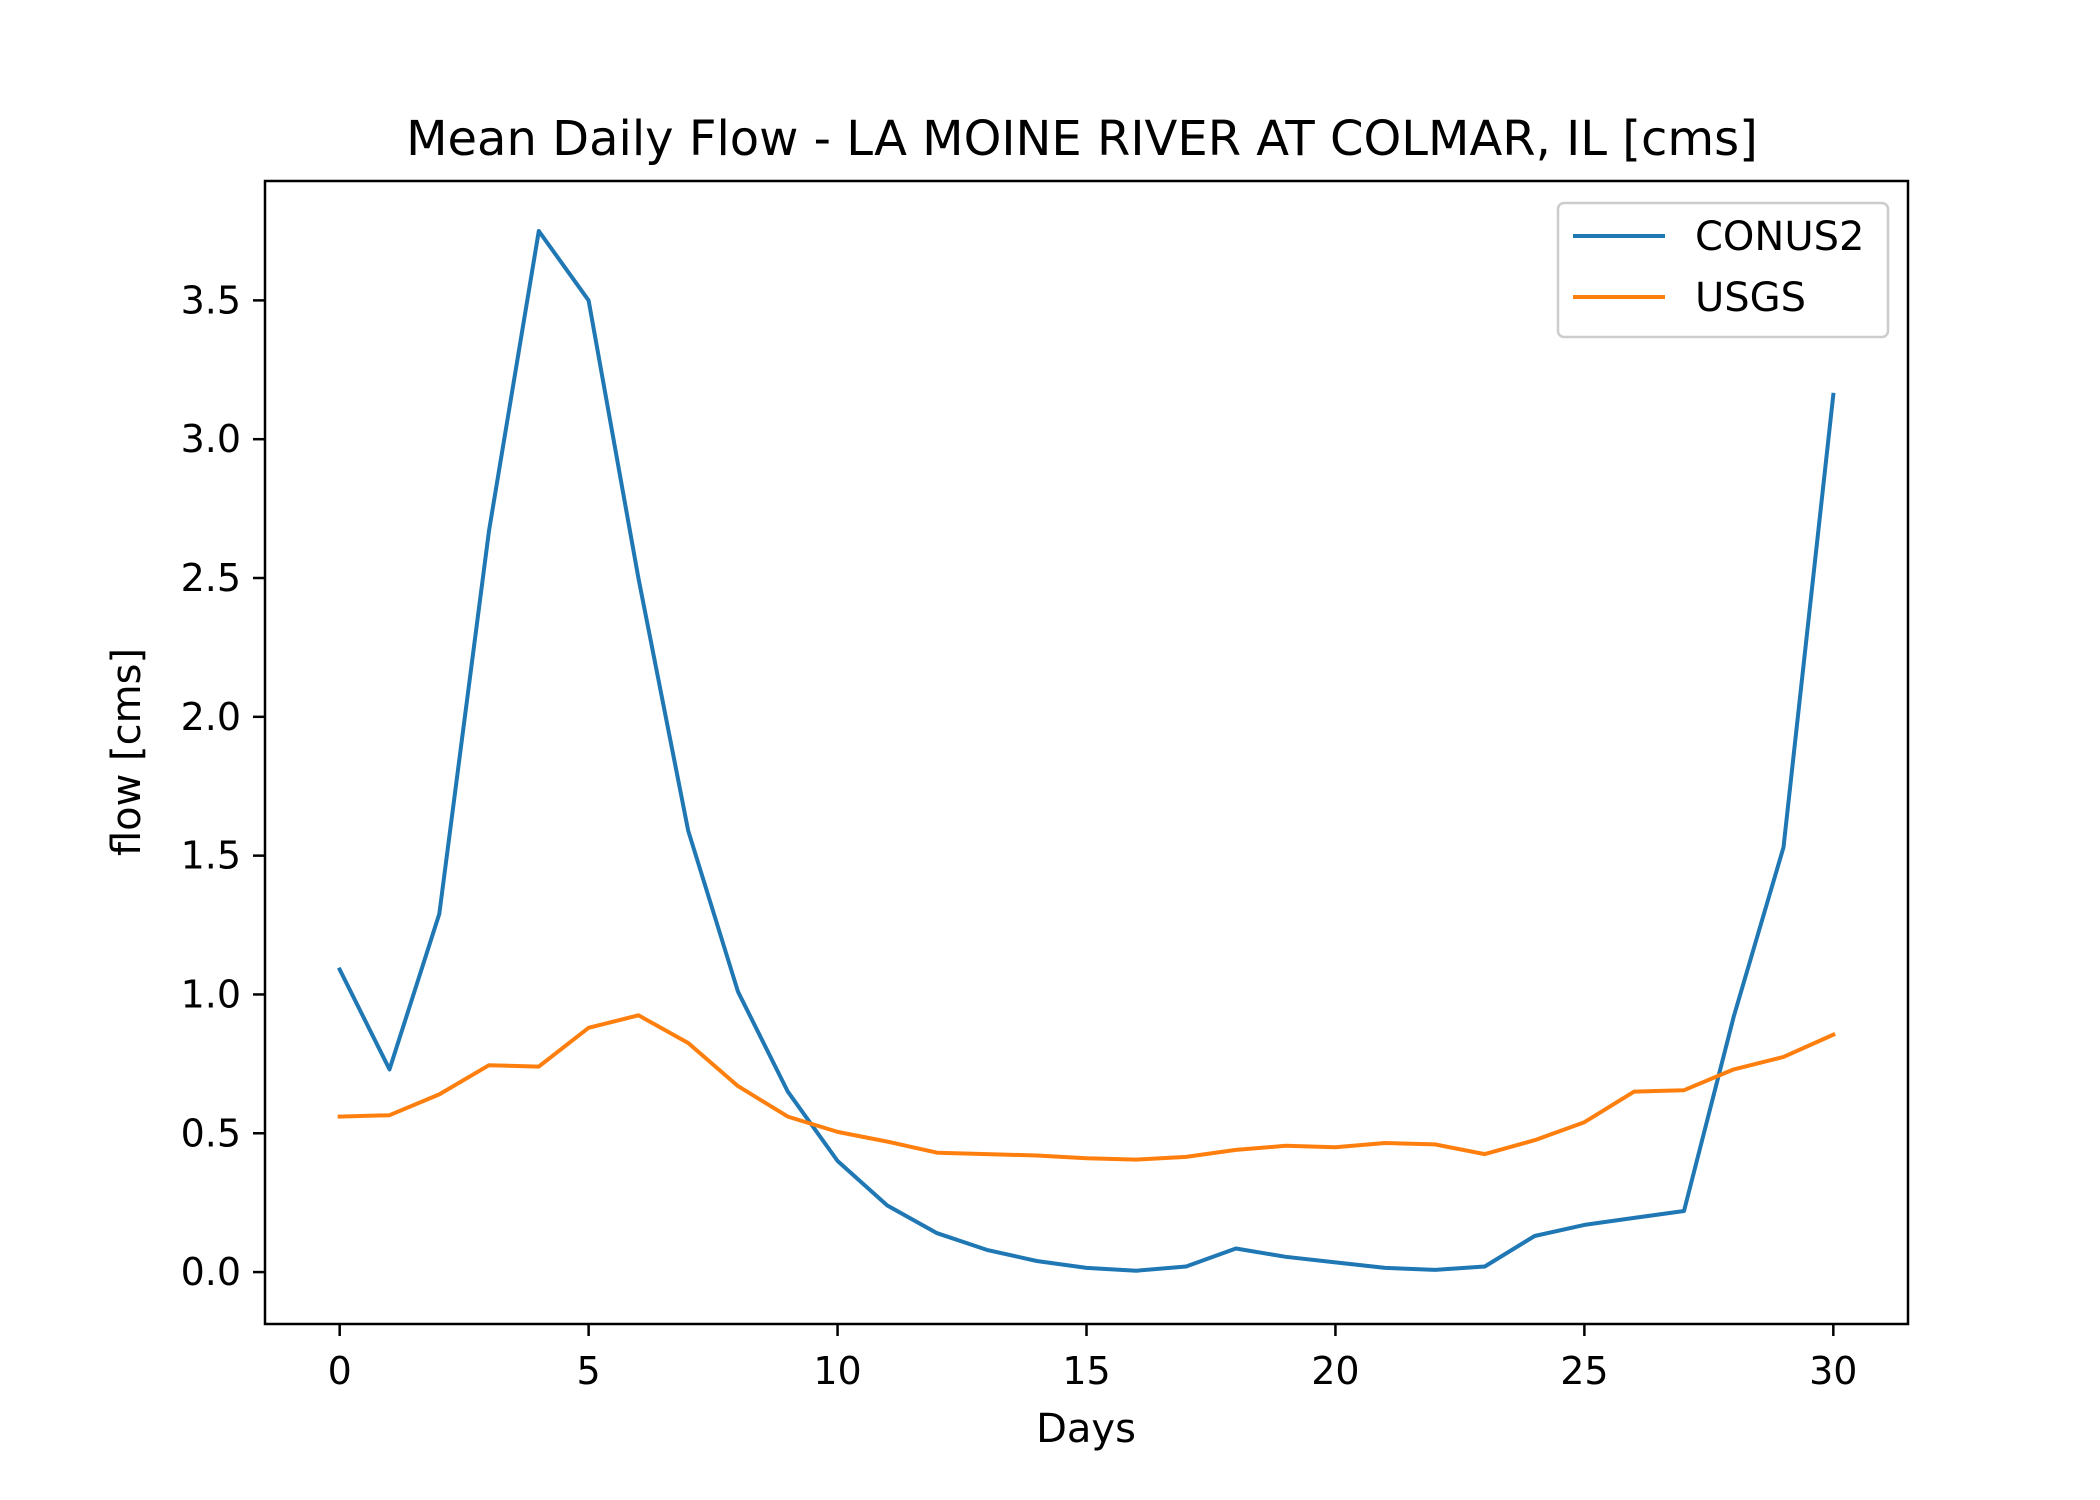 The image size is (2100, 1500). Describe the element at coordinates (211, 994) in the screenshot. I see `y-tick-label: 1.0` at that location.